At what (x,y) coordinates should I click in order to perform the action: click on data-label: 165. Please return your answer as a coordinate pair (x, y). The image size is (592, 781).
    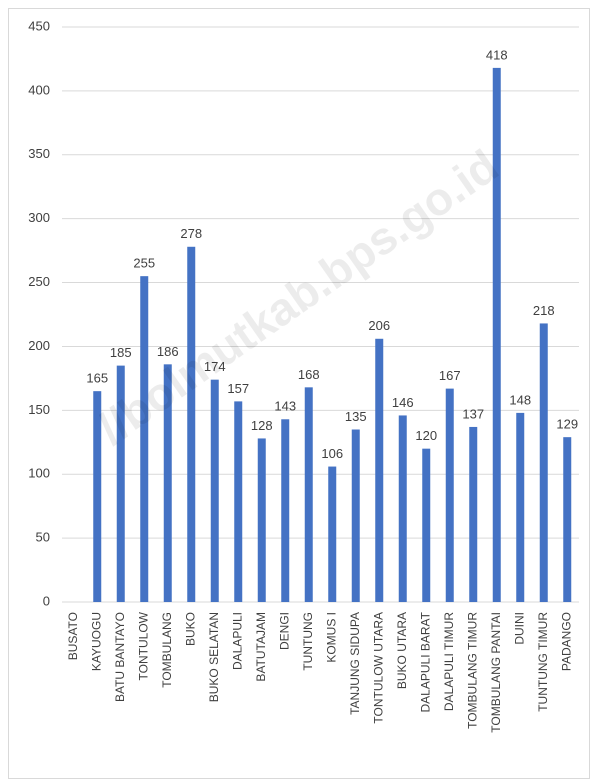
    Looking at the image, I should click on (97, 378).